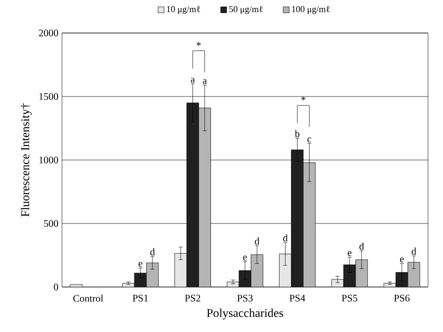 This screenshot has width=443, height=332. I want to click on x-tick-label: PS6, so click(402, 298).